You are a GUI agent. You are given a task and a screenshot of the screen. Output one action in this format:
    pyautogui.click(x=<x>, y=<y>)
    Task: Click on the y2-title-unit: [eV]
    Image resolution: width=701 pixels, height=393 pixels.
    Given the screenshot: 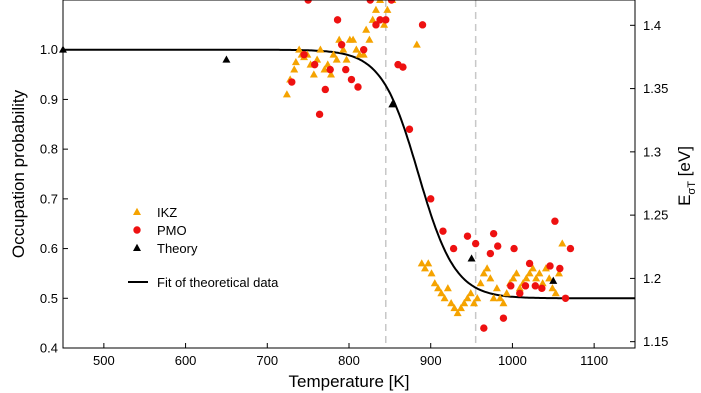 What is the action you would take?
    pyautogui.click(x=684, y=163)
    